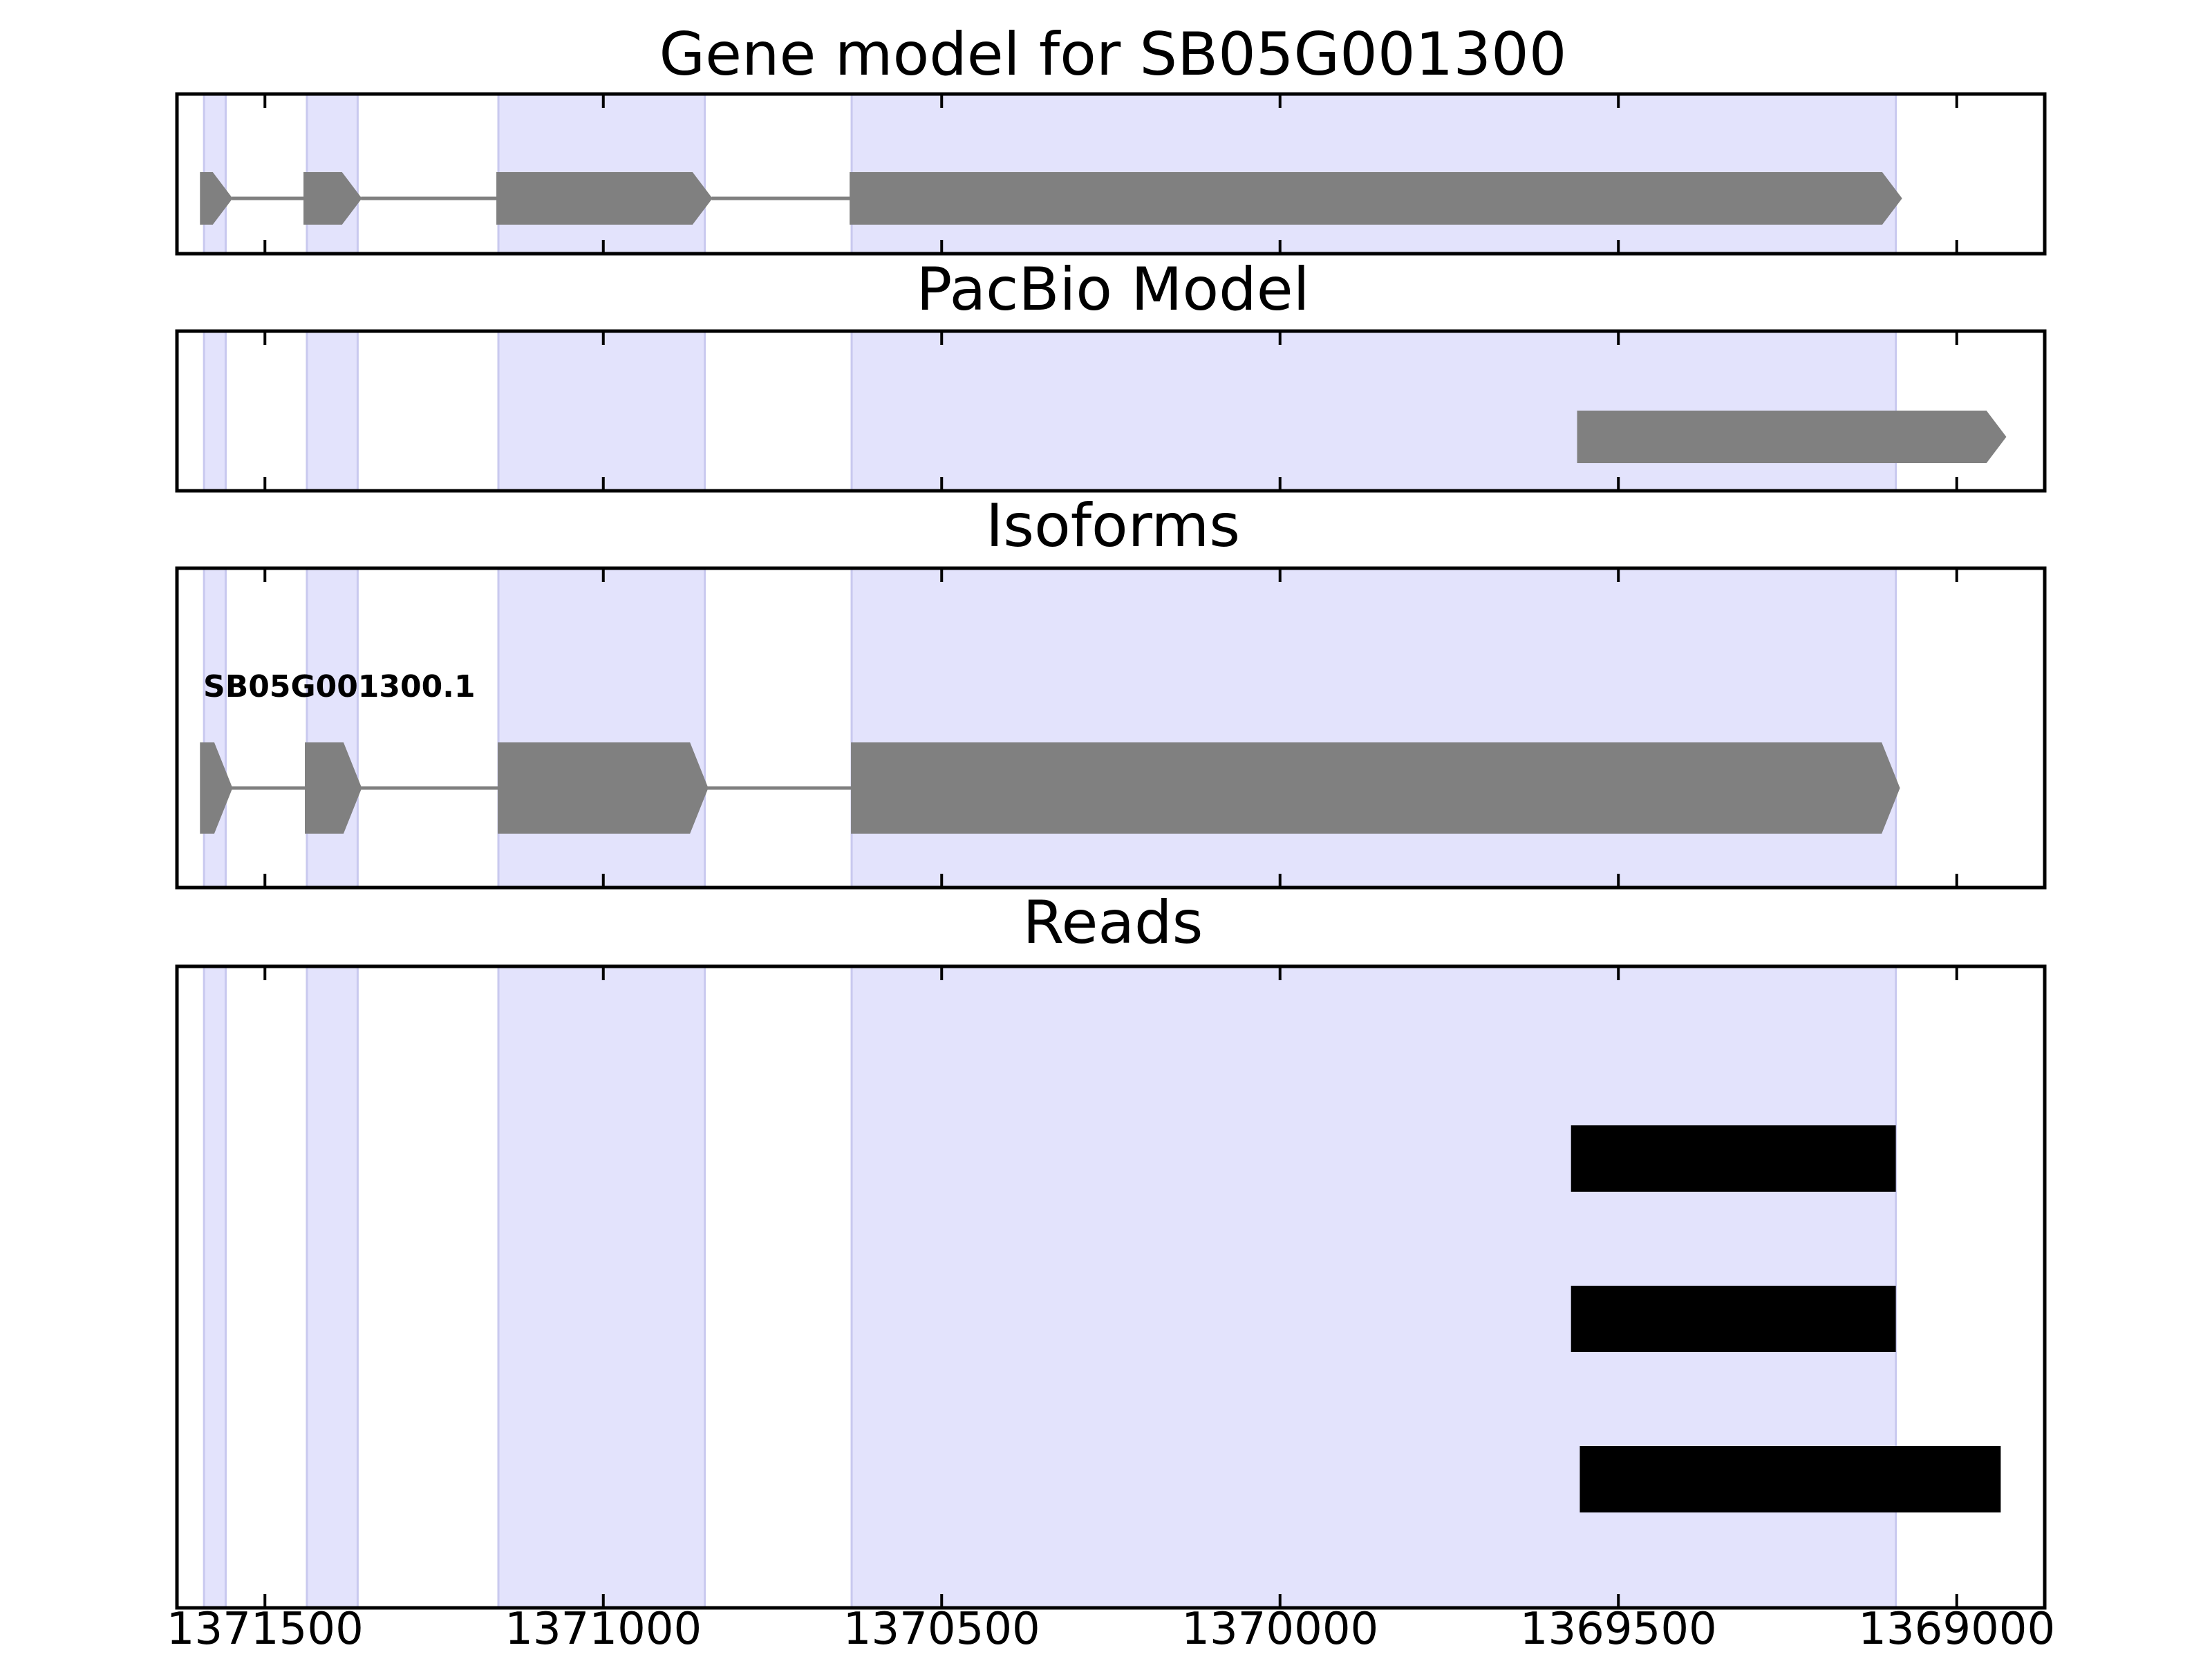  Describe the element at coordinates (1619, 1629) in the screenshot. I see `x-tick-label: 1369500` at that location.